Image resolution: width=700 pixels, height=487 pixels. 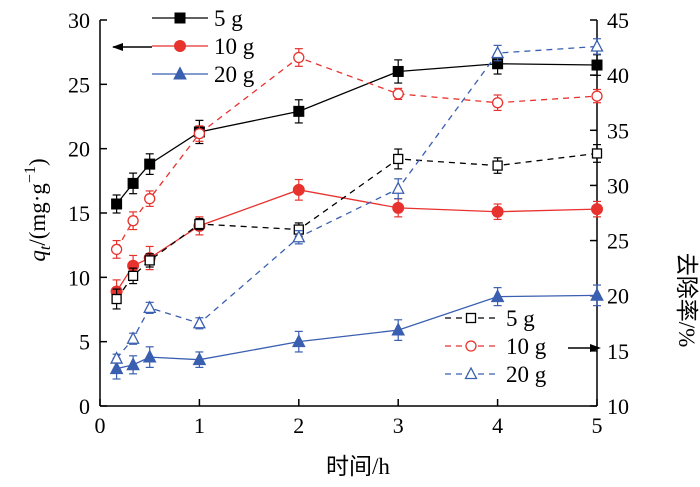 I want to click on x-tick-label: 0, so click(x=100, y=425).